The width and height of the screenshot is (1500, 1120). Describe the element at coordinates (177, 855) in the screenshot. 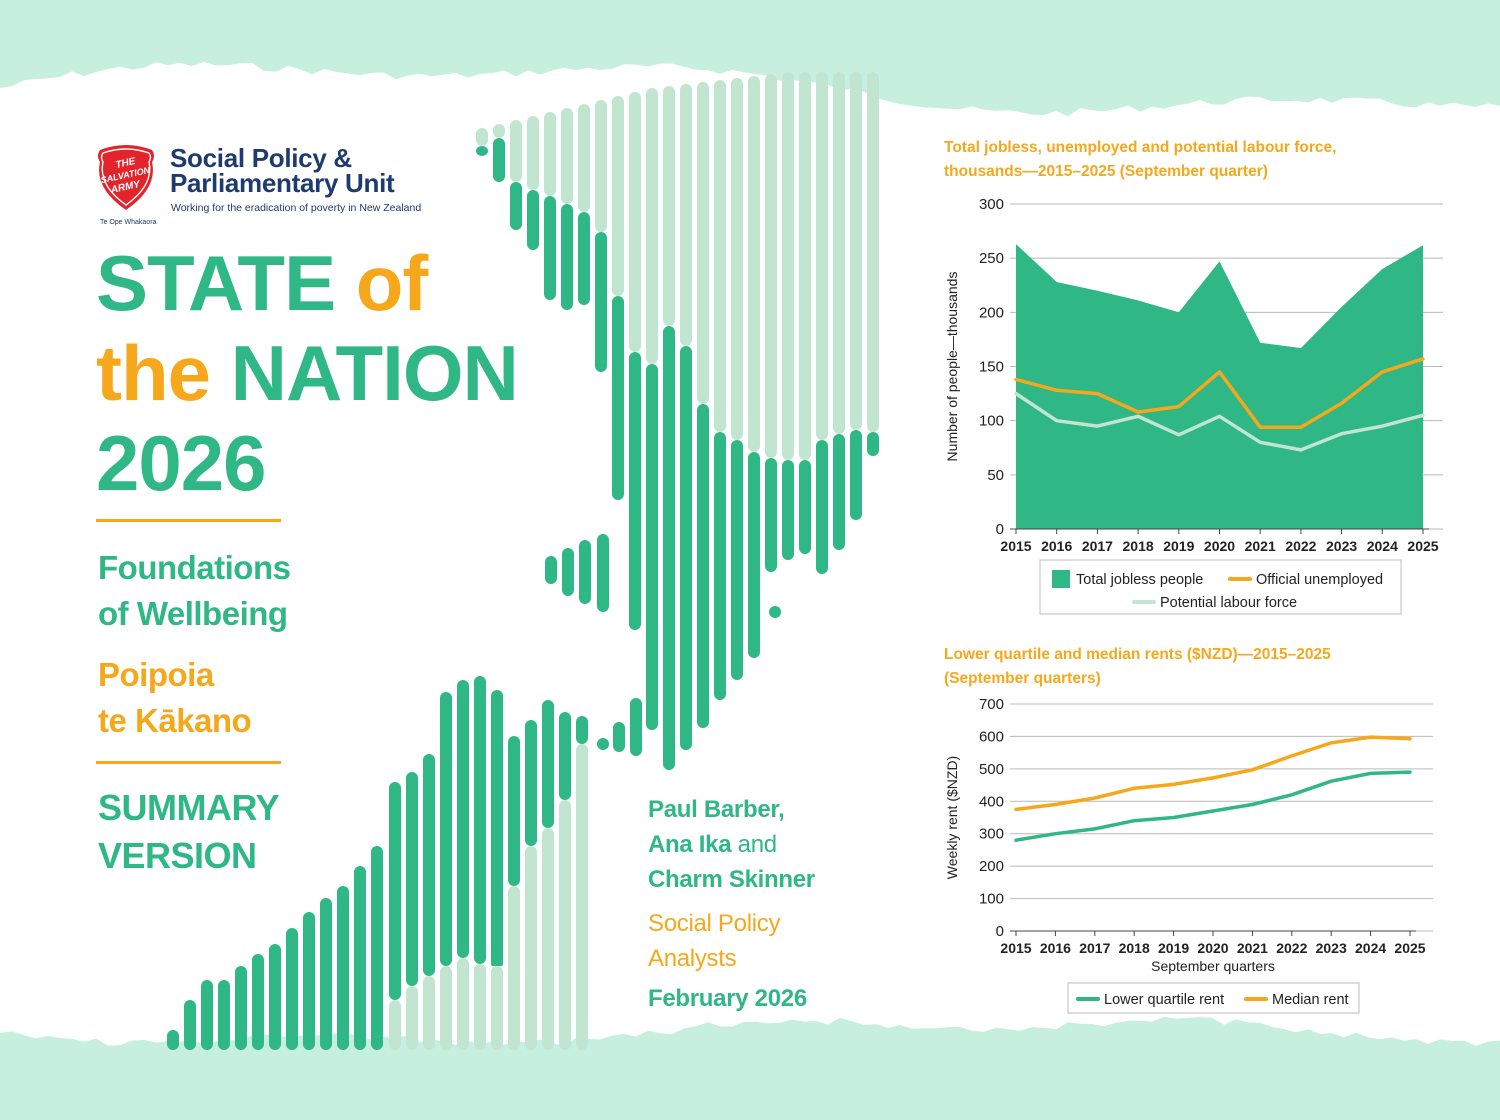

I see `summary-line2: VERSION` at that location.